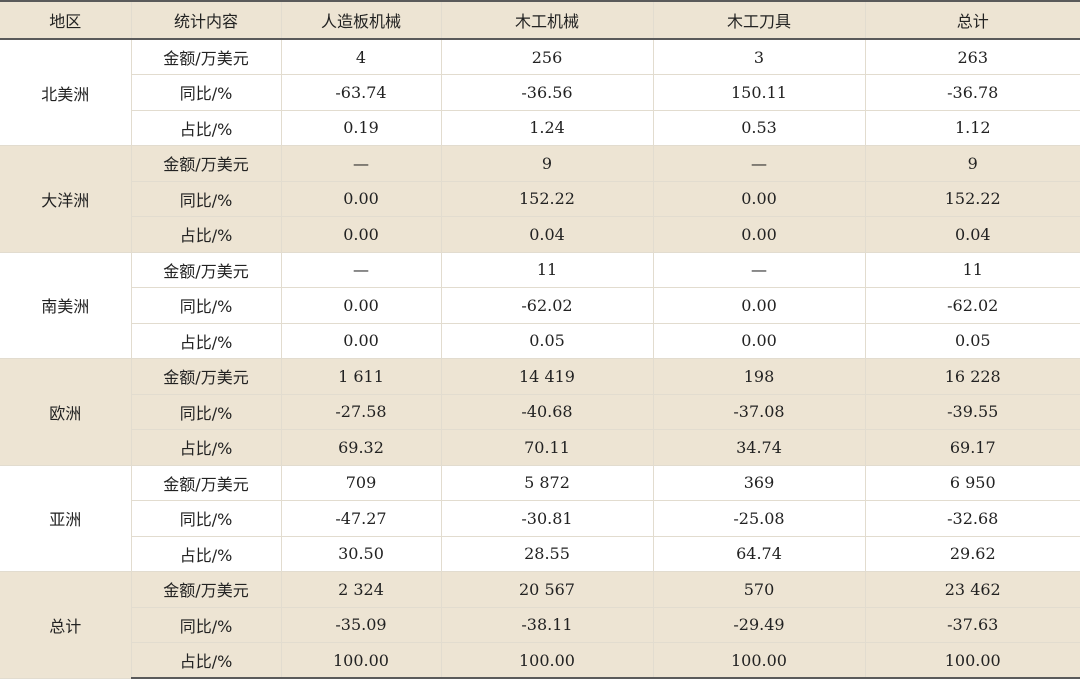 Image resolution: width=1080 pixels, height=683 pixels. Describe the element at coordinates (972, 483) in the screenshot. I see `value-cell: 6 950` at that location.